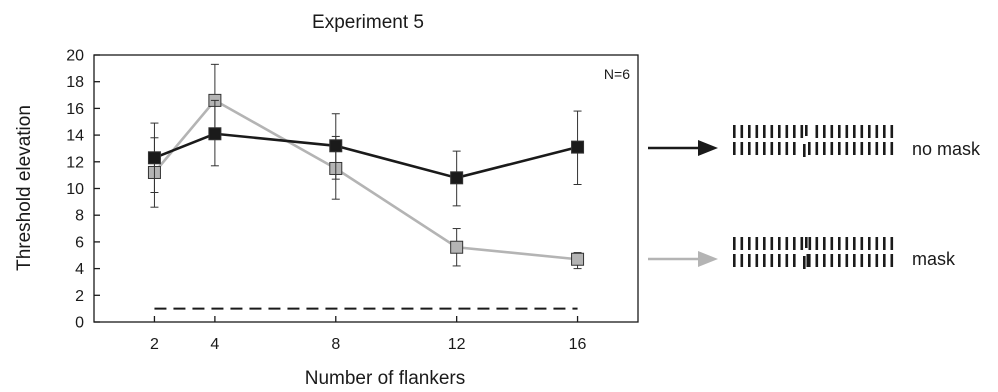  What do you see at coordinates (813, 253) in the screenshot?
I see `mask-stimulus-icon` at bounding box center [813, 253].